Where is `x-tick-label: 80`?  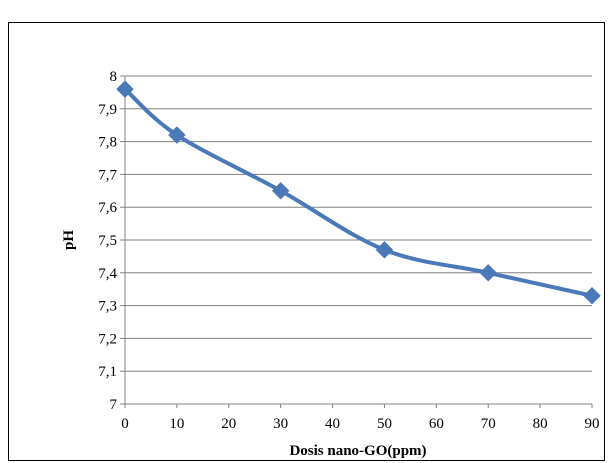 x-tick-label: 80 is located at coordinates (540, 424).